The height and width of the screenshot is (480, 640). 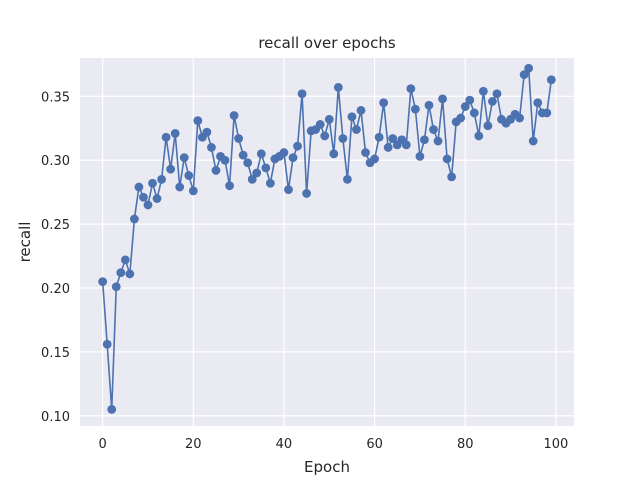 I want to click on x-tick-labels: 0 20 40 60 80 100, so click(x=334, y=444).